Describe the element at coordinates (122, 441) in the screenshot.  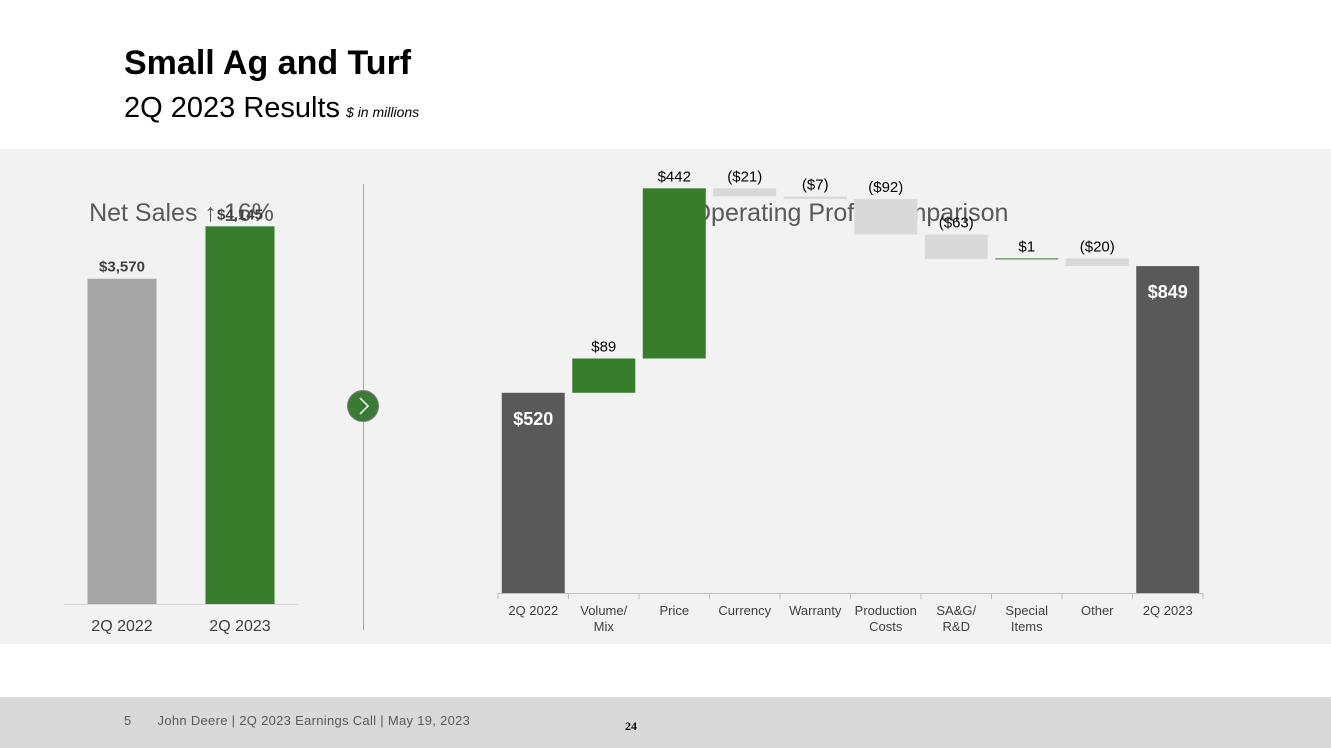
I see `net-sales-bar-2q-2022` at that location.